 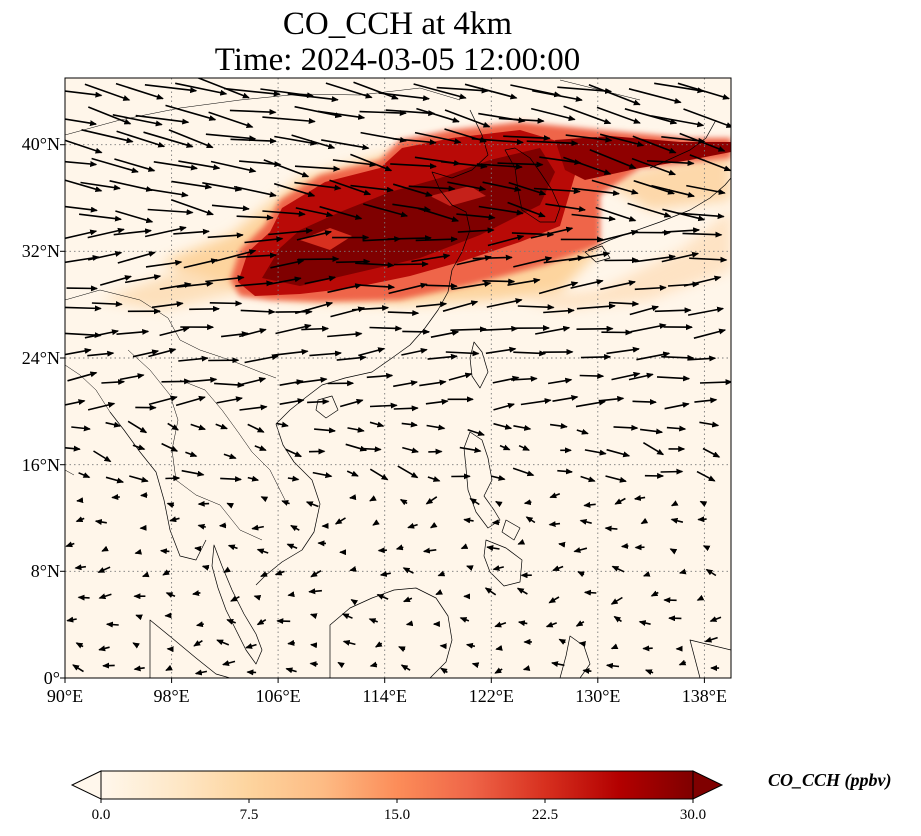 I want to click on lon-label-90e: 90°E, so click(x=65, y=696).